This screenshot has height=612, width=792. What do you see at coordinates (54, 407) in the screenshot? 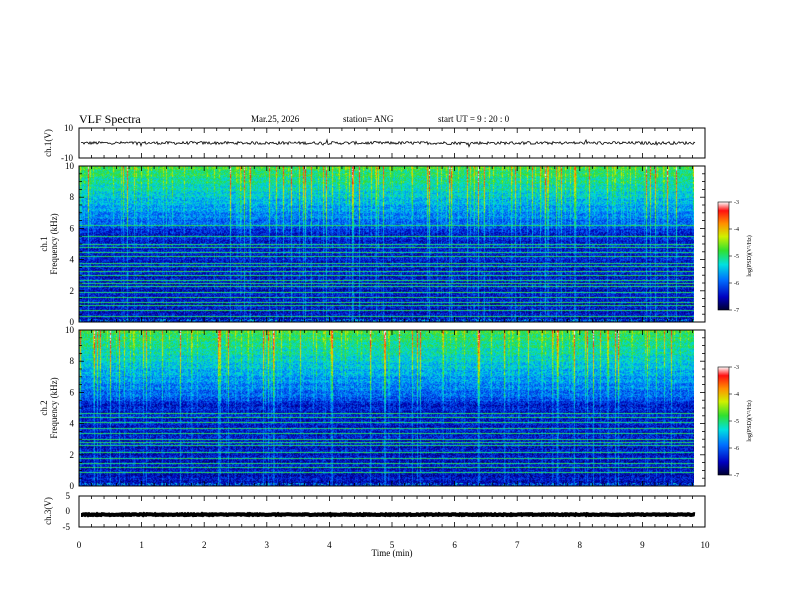
I see `ch2-frequency-label: Frequency (kHz)` at bounding box center [54, 407].